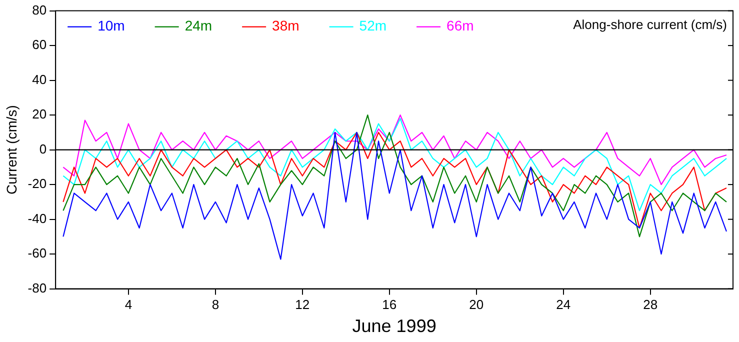 The height and width of the screenshot is (342, 739). What do you see at coordinates (394, 326) in the screenshot?
I see `x-axis-title: June 1999` at bounding box center [394, 326].